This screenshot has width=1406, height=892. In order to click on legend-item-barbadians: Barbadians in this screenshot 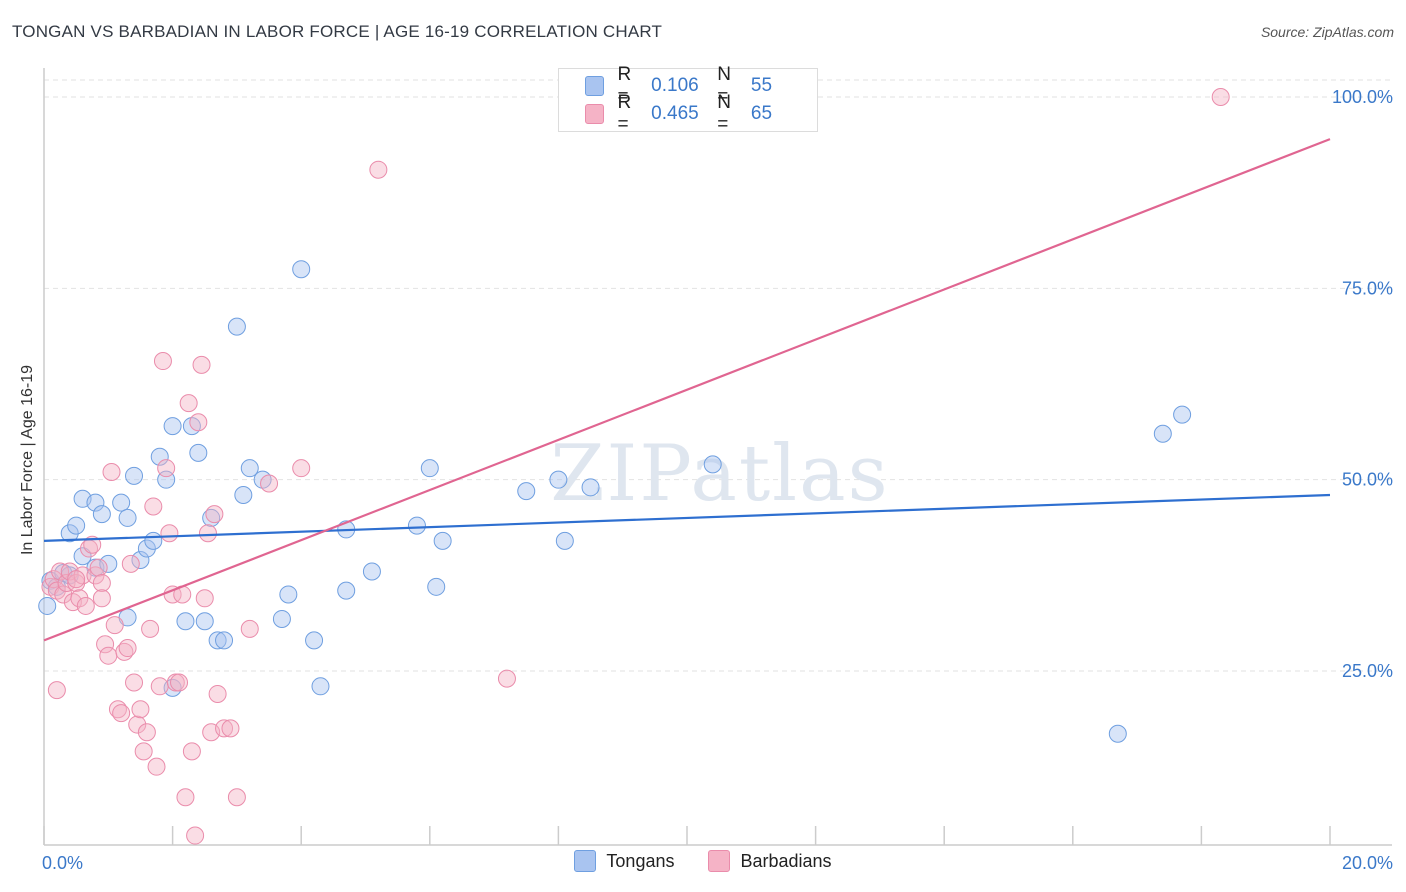, I will do `click(770, 861)`.